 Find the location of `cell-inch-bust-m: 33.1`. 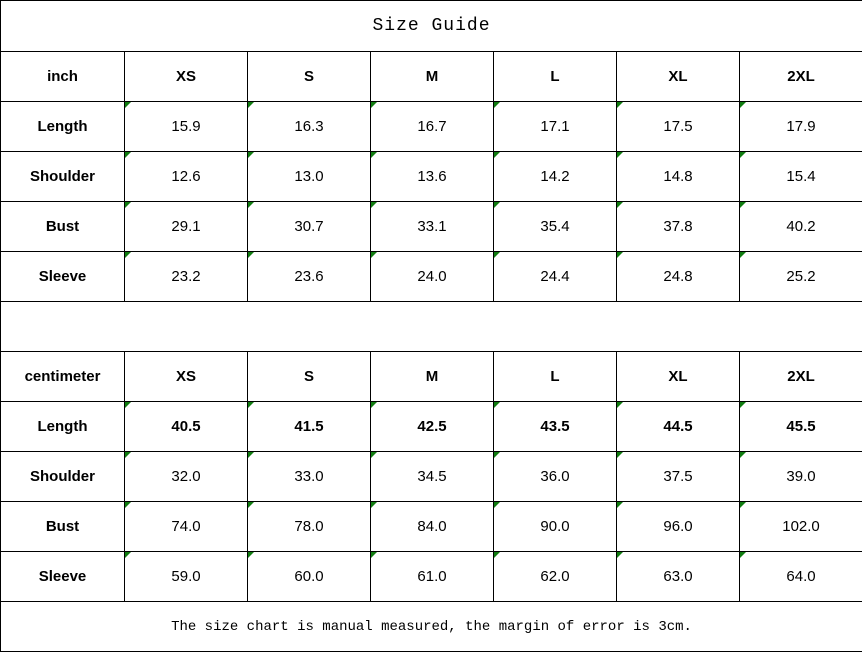

cell-inch-bust-m: 33.1 is located at coordinates (432, 227).